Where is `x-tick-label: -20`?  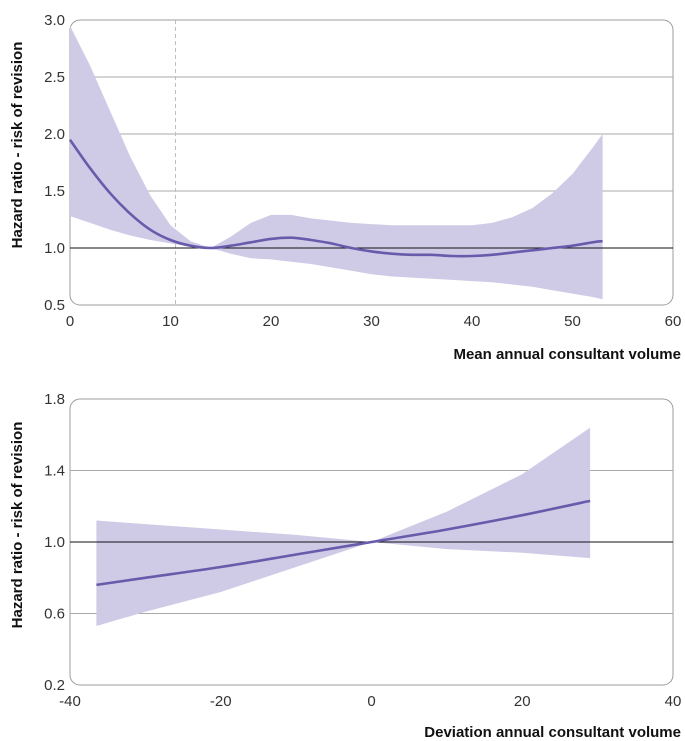 x-tick-label: -20 is located at coordinates (221, 701).